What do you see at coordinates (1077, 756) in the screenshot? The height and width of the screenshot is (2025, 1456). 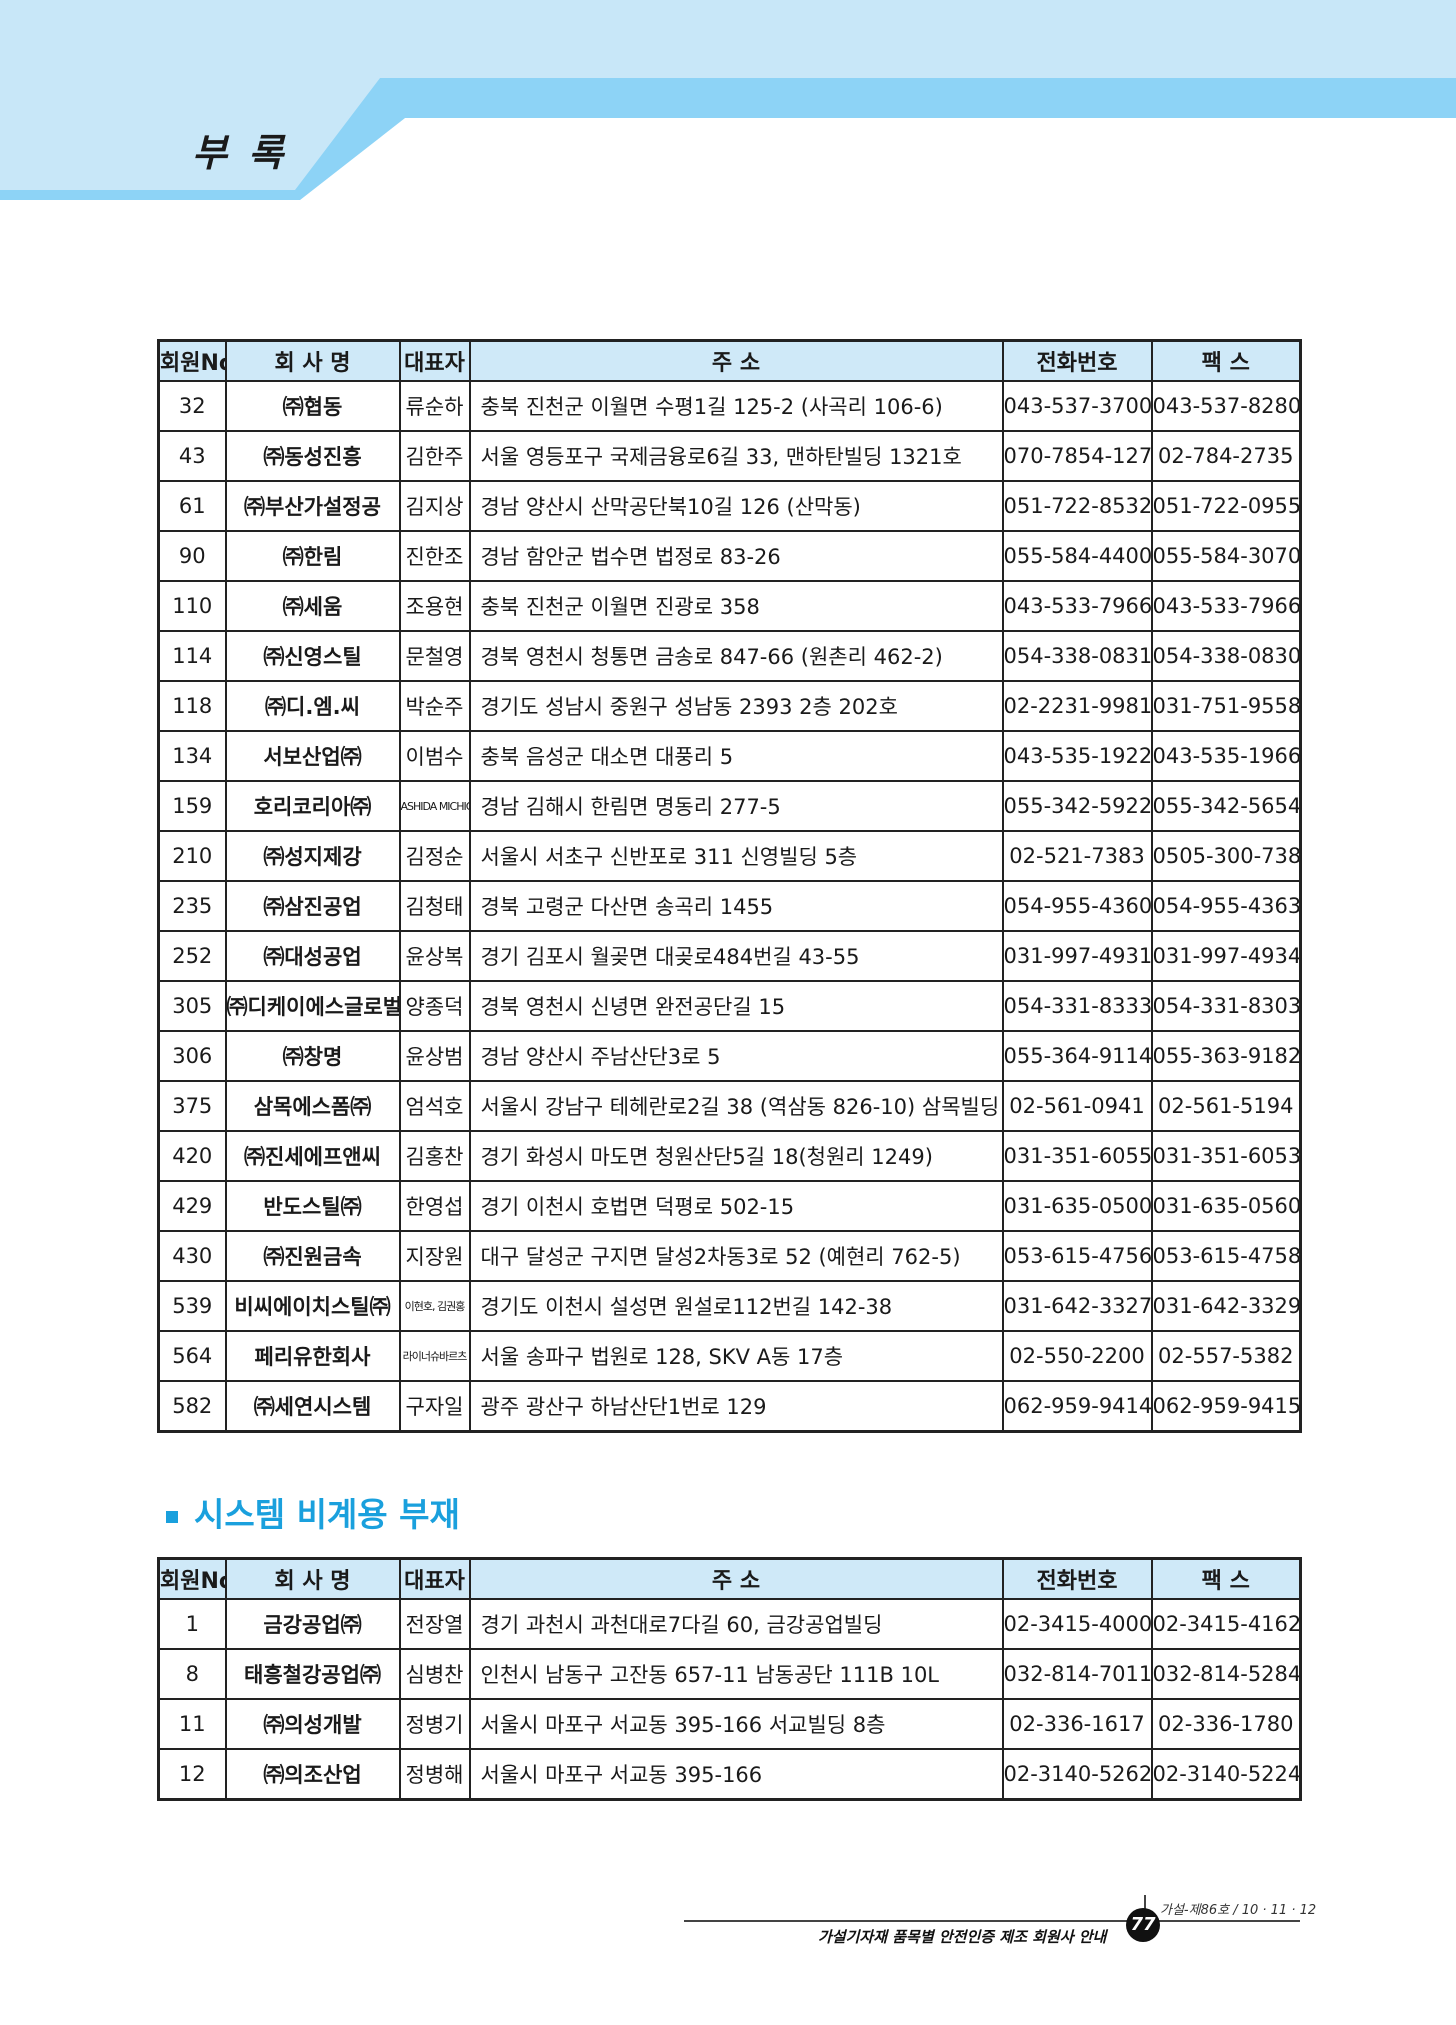 I see `cell-phone: 043-535-1922` at bounding box center [1077, 756].